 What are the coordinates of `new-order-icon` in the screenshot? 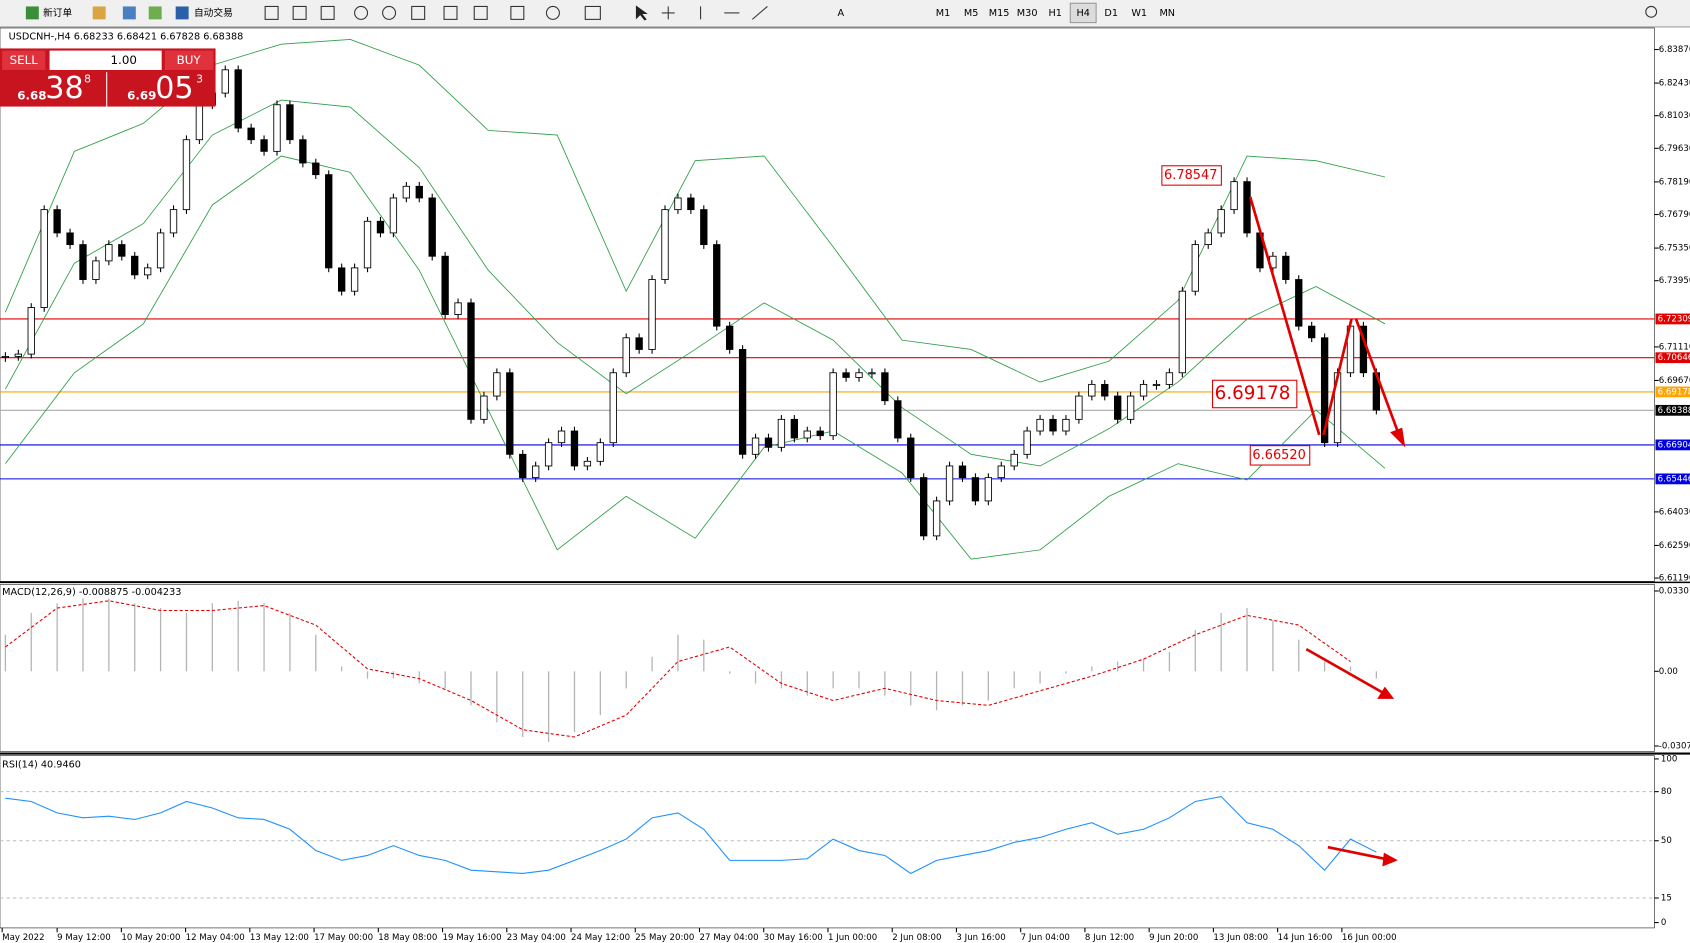 It's located at (32, 13).